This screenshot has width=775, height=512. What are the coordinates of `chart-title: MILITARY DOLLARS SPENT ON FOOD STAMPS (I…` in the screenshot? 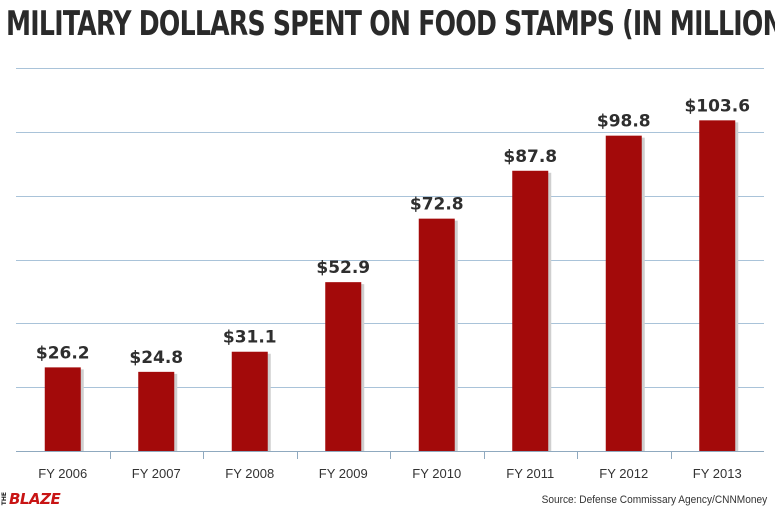 It's located at (390, 24).